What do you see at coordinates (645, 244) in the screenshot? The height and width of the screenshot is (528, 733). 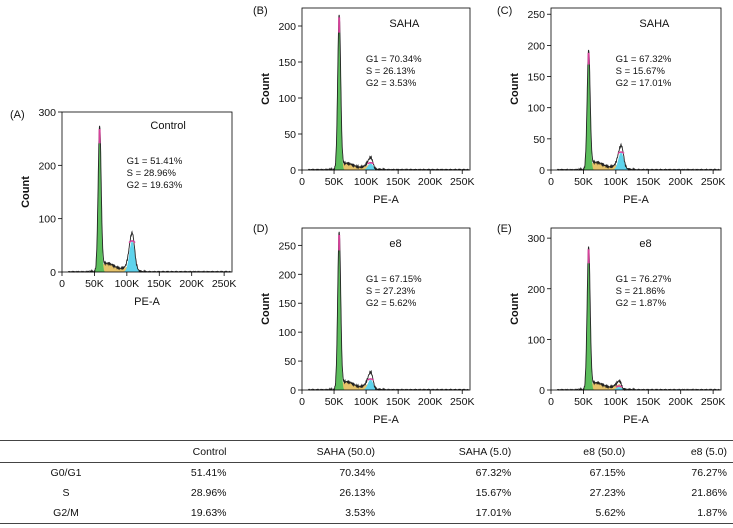 I see `panel-title: e8` at bounding box center [645, 244].